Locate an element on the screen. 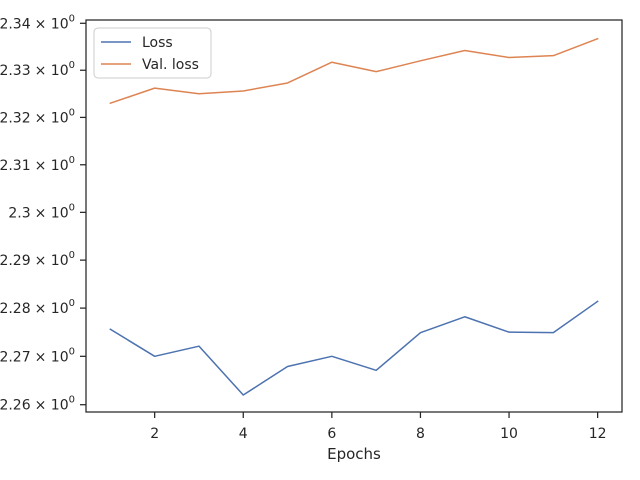  y-tick-label: 2.29 × 100 is located at coordinates (37, 259).